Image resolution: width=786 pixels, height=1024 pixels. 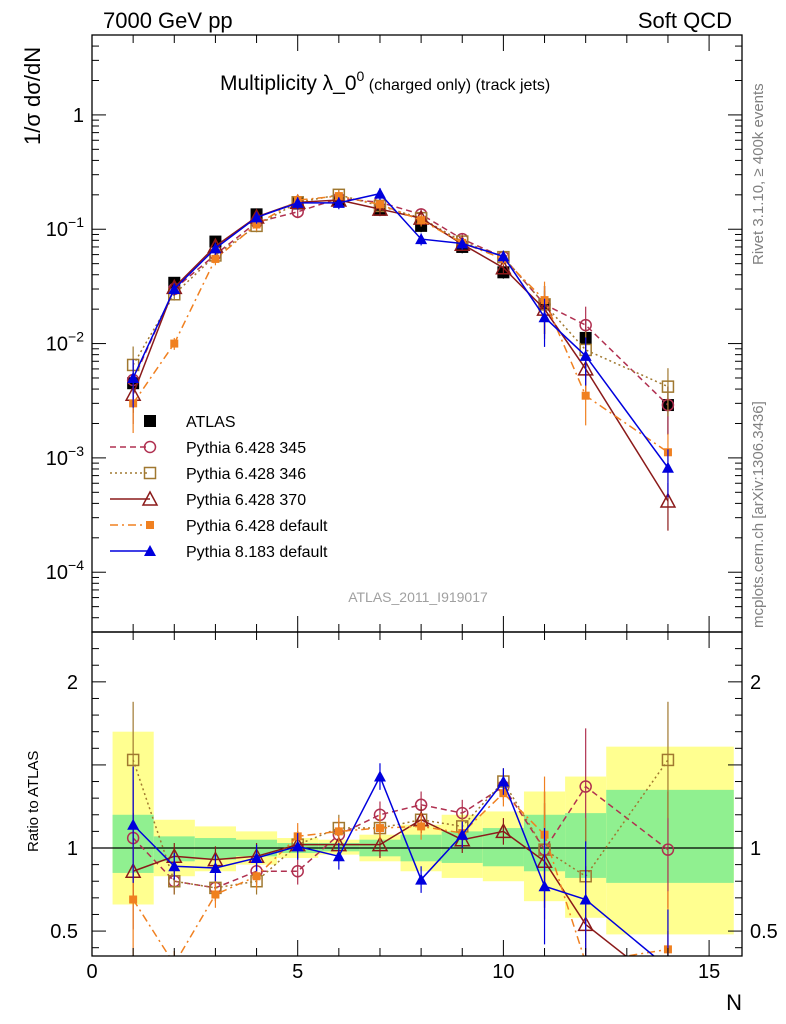 I want to click on legend-entry-atlas: ATLAS, so click(x=190, y=422).